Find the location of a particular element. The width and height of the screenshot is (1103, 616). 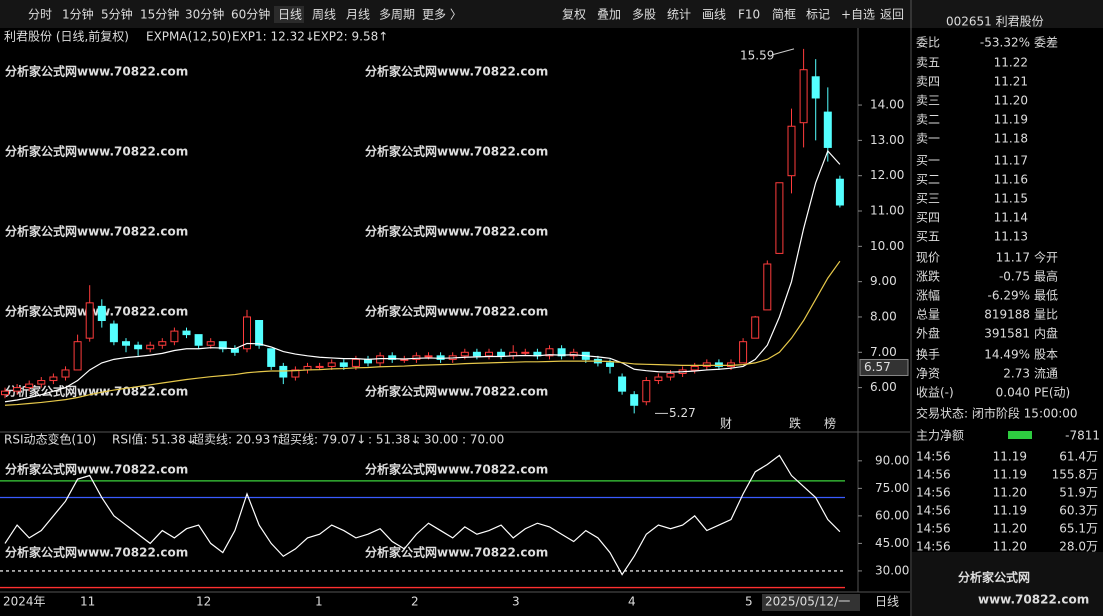

stat-label: 净资 is located at coordinates (928, 374).